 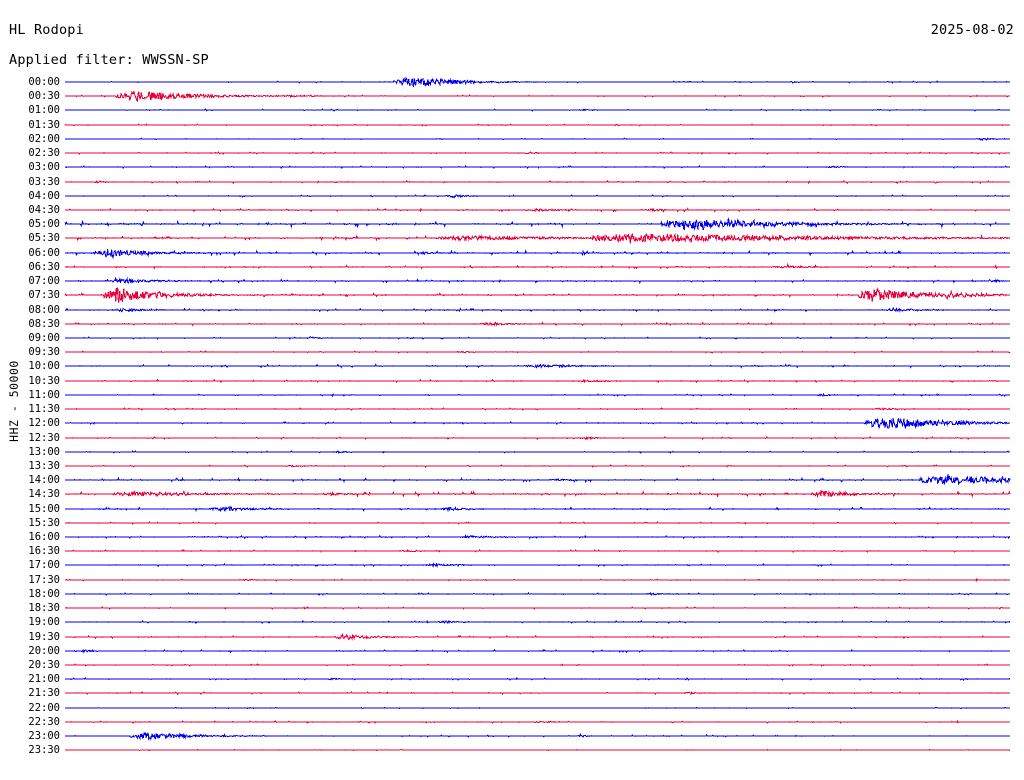 I want to click on row-time-label: 22:30, so click(x=44, y=721).